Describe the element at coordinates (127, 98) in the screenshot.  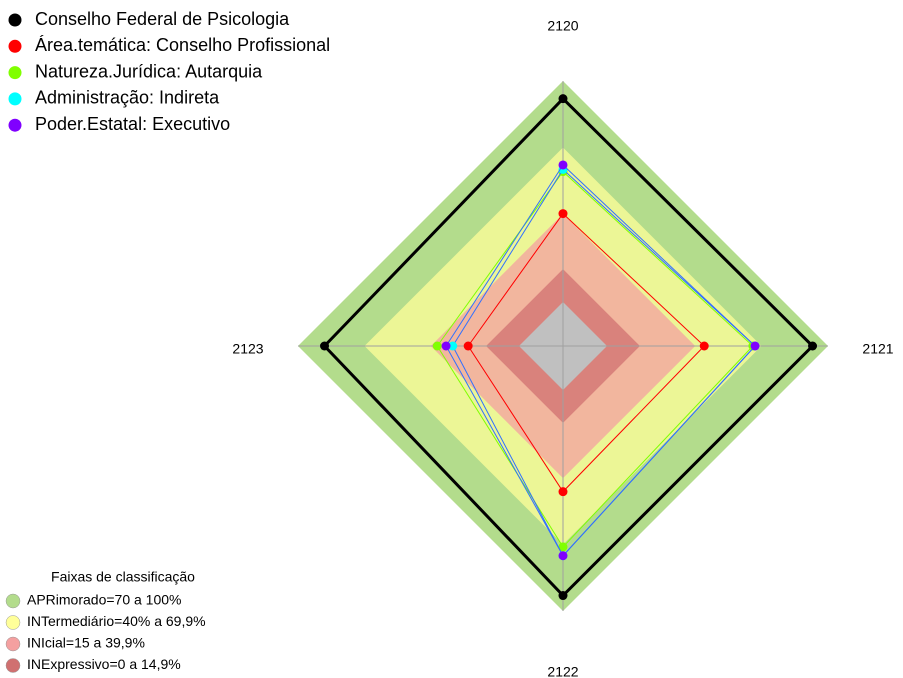
I see `legend-label: Administração: Indireta` at that location.